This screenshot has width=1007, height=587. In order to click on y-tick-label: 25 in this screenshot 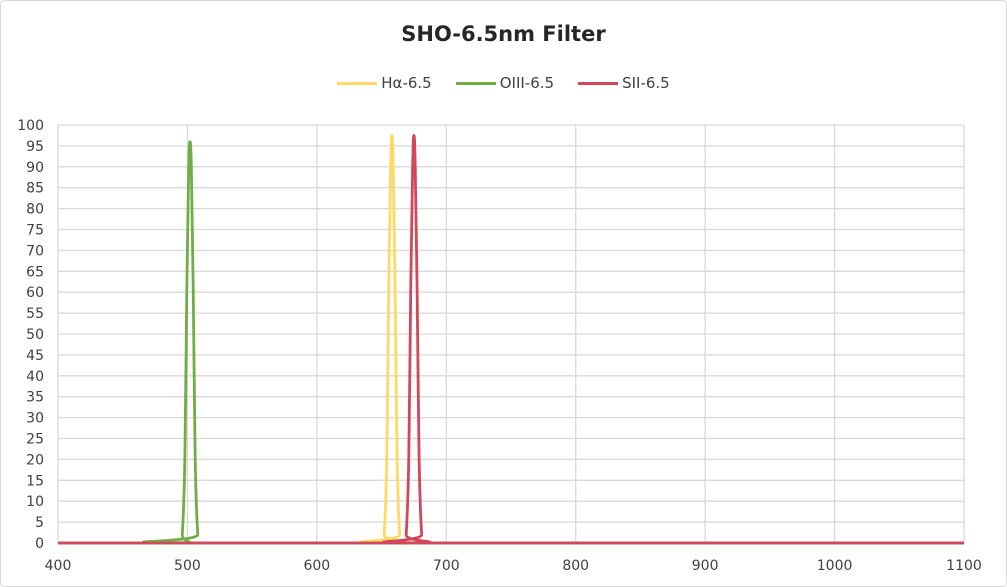, I will do `click(35, 440)`.